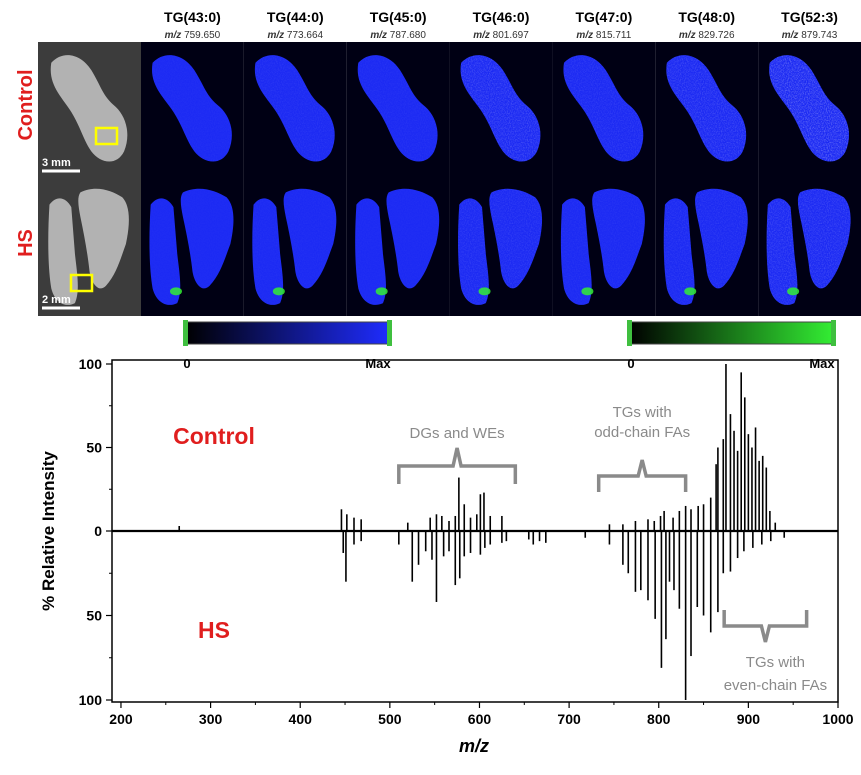  I want to click on x-tick-label-600: 600, so click(480, 719).